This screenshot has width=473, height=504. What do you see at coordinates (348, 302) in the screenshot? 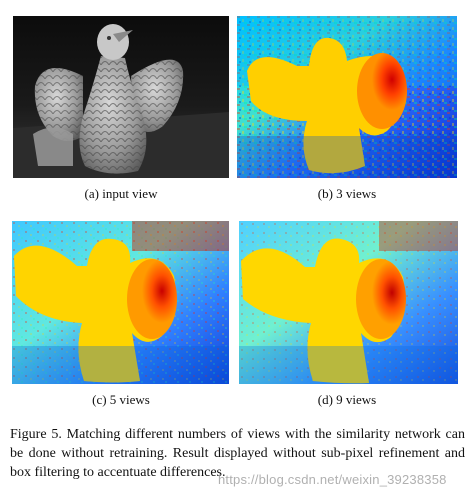
I see `disparity-map-9-views` at bounding box center [348, 302].